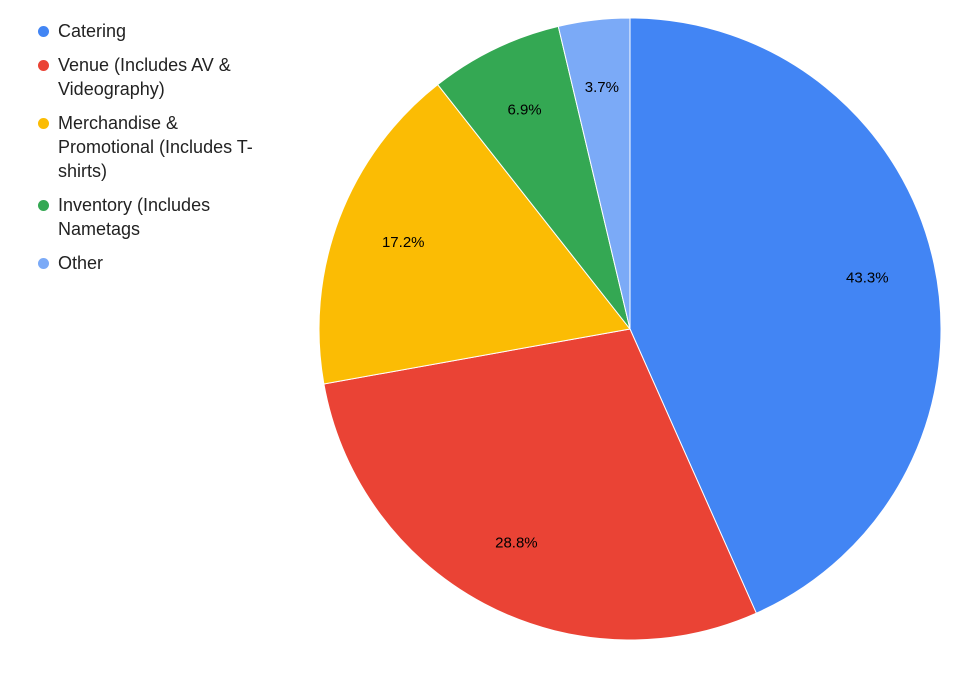 This screenshot has width=979, height=678. What do you see at coordinates (81, 263) in the screenshot?
I see `legend-label: Other` at bounding box center [81, 263].